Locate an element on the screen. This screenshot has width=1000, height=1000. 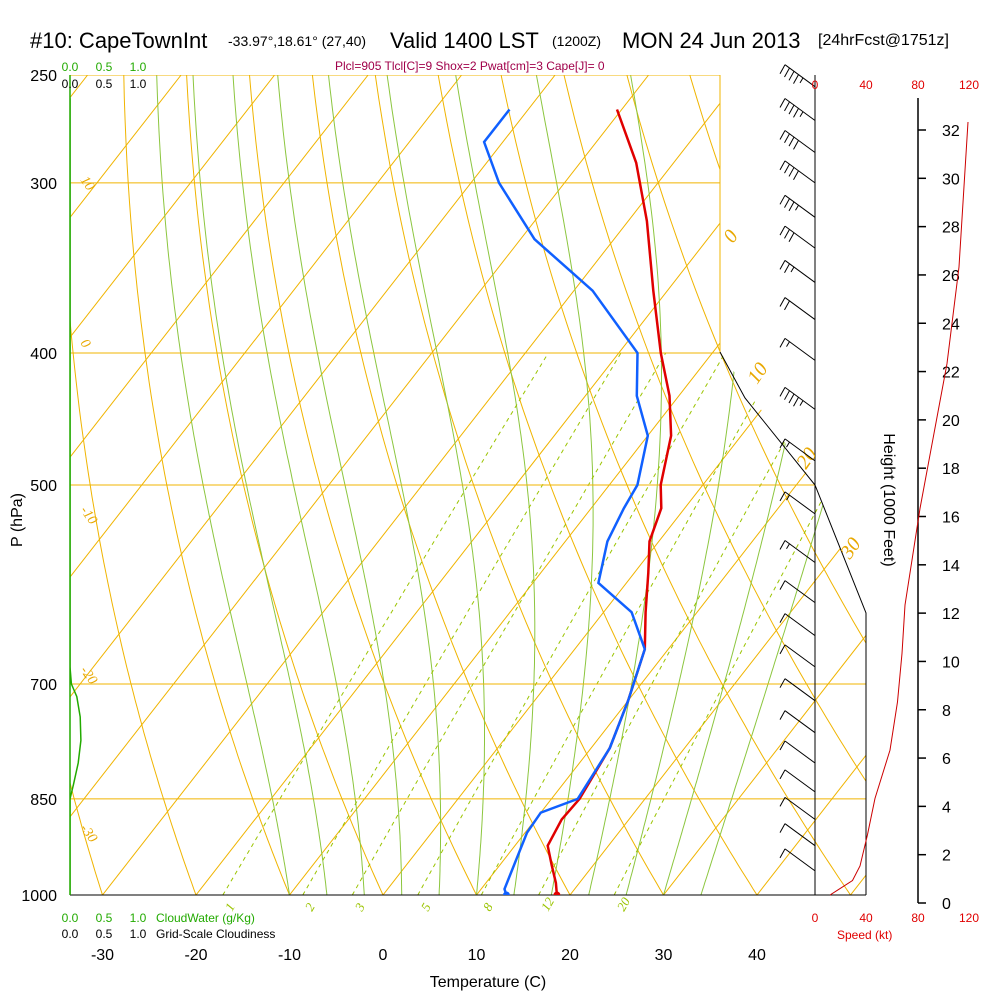
height-tick-label: 28 is located at coordinates (951, 228).